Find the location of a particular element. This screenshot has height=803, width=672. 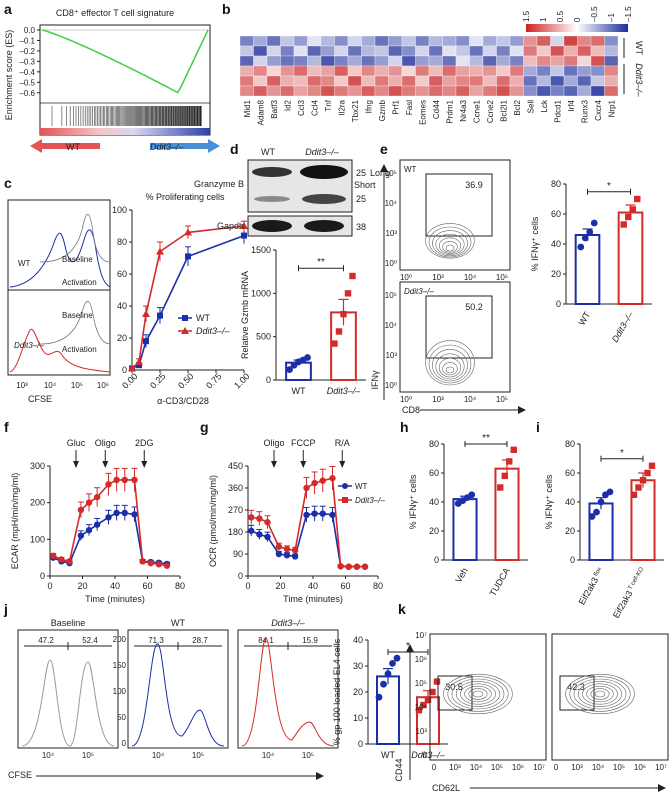

y-tick-label: 180 is located at coordinates (235, 532).